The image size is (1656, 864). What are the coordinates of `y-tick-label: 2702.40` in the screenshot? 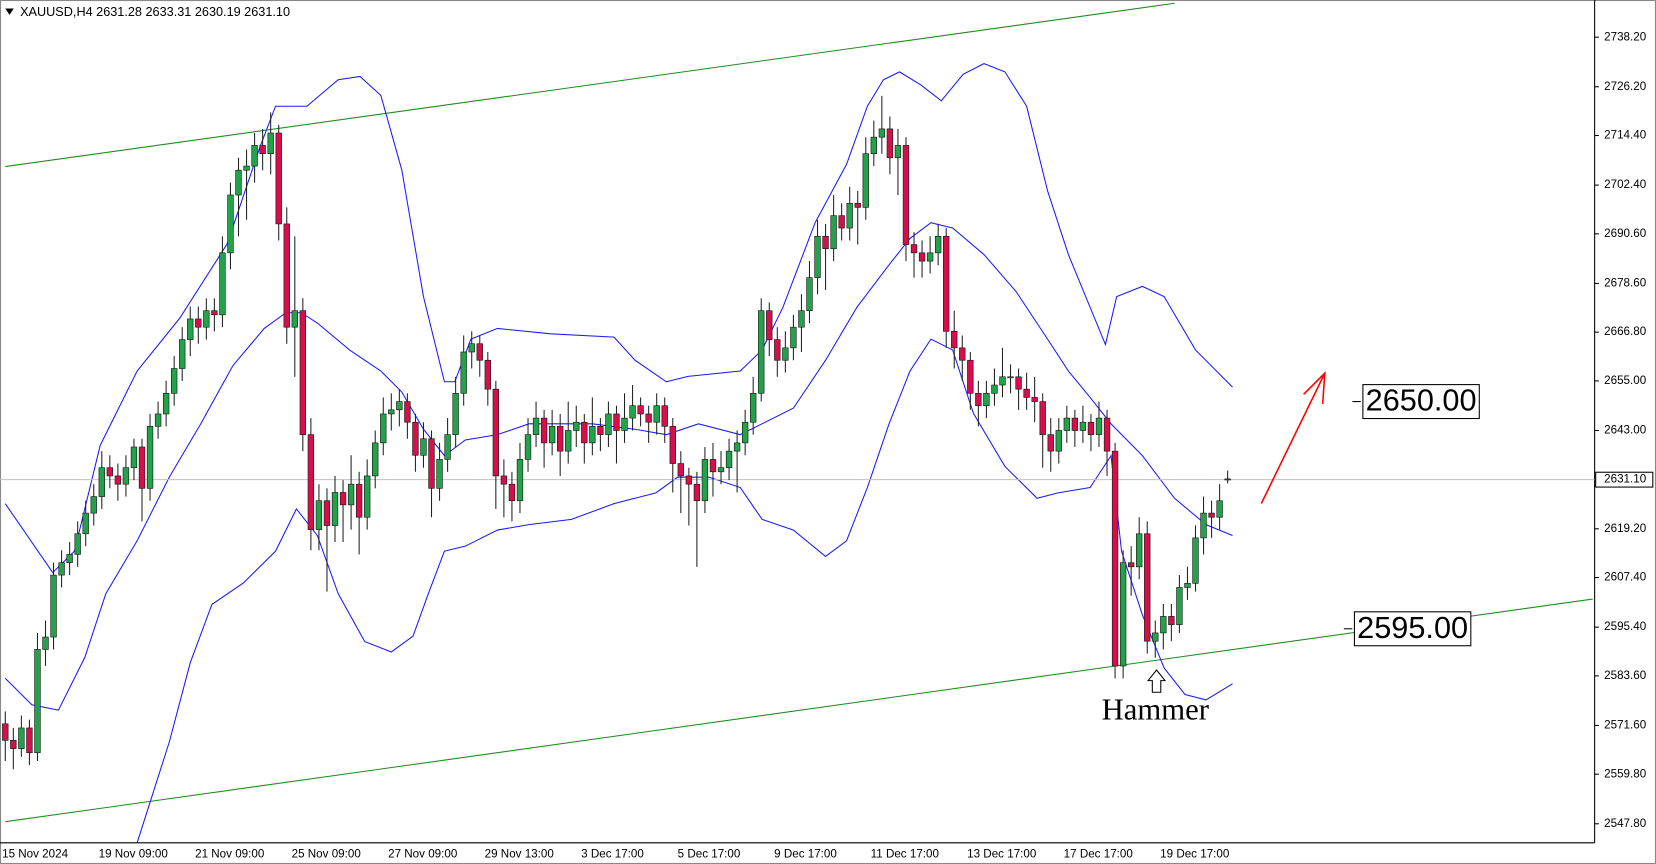 It's located at (1625, 184).